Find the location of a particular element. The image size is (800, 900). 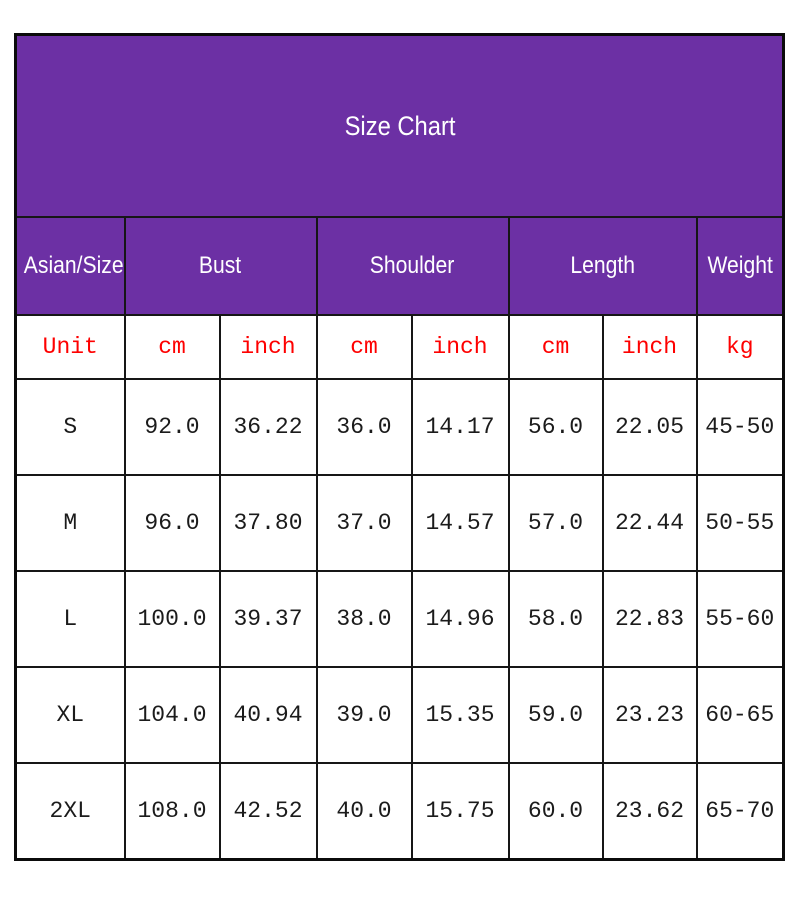

value-cell: 23.62 is located at coordinates (649, 811).